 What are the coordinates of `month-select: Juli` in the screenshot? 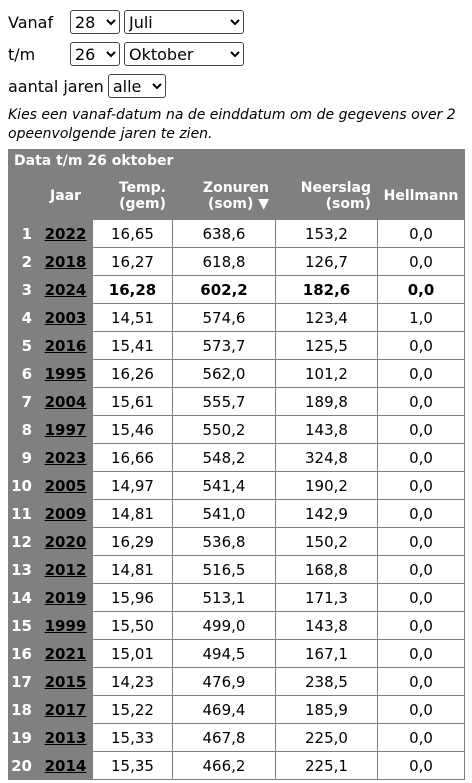 It's located at (184, 22).